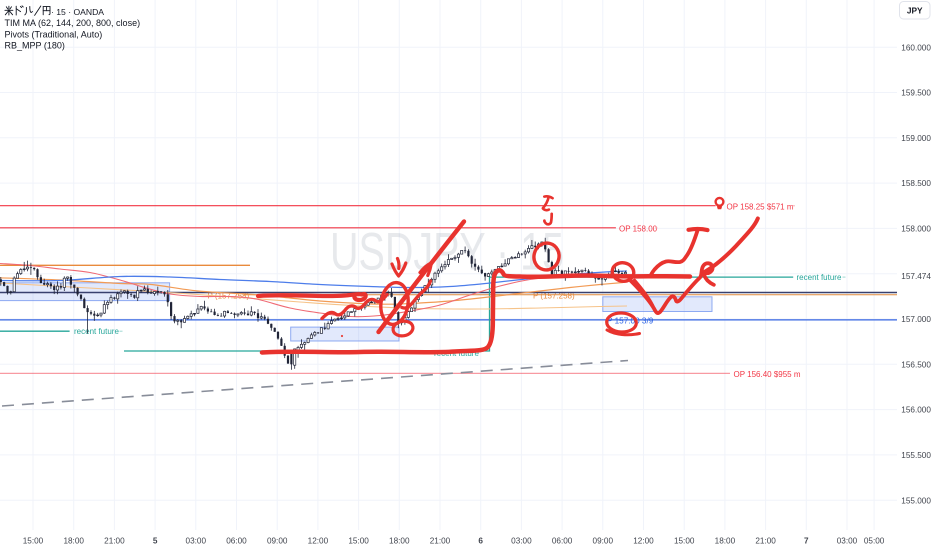 This screenshot has width=932, height=555. Describe the element at coordinates (874, 541) in the screenshot. I see `svg-text: 05:00` at that location.